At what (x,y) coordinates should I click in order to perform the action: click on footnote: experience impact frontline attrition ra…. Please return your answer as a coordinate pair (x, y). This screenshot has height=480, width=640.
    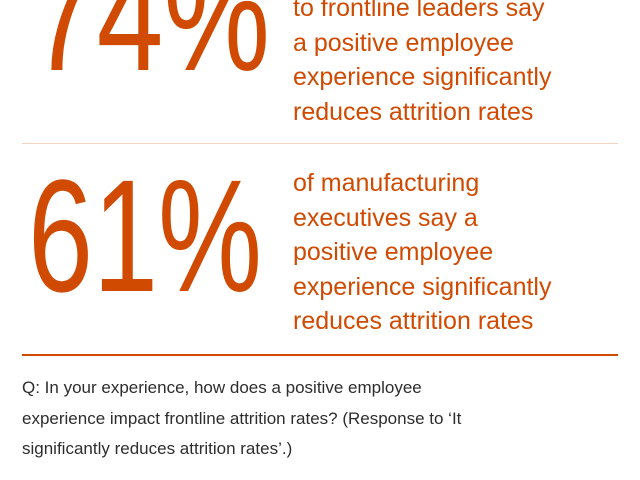
    Looking at the image, I should click on (242, 418).